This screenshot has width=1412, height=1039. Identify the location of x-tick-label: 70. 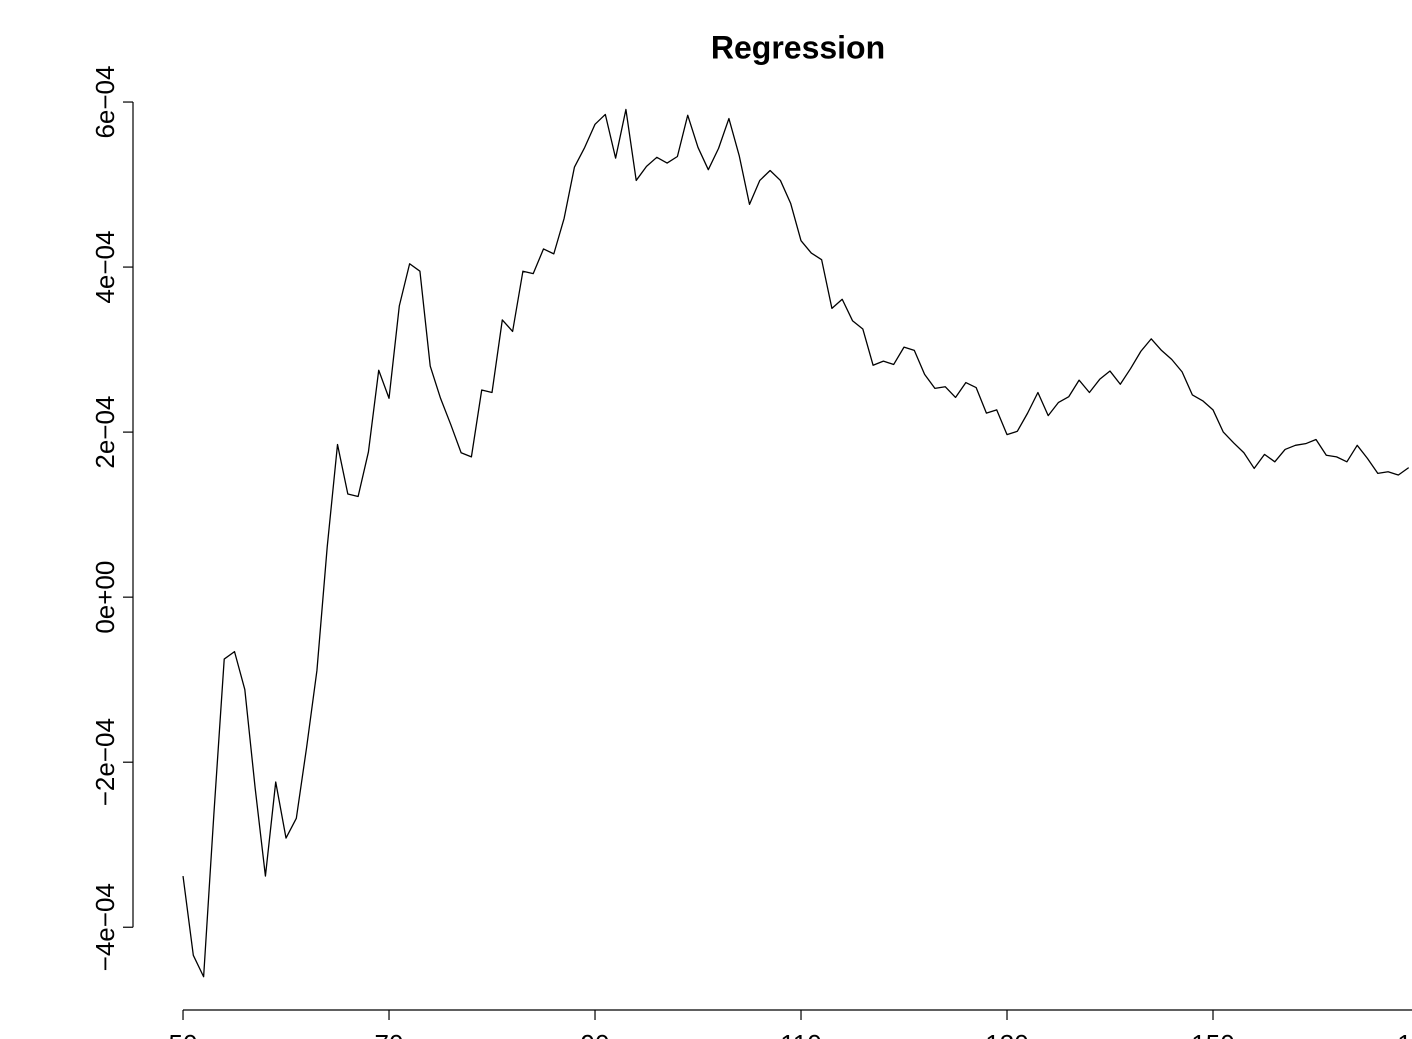
(389, 1034).